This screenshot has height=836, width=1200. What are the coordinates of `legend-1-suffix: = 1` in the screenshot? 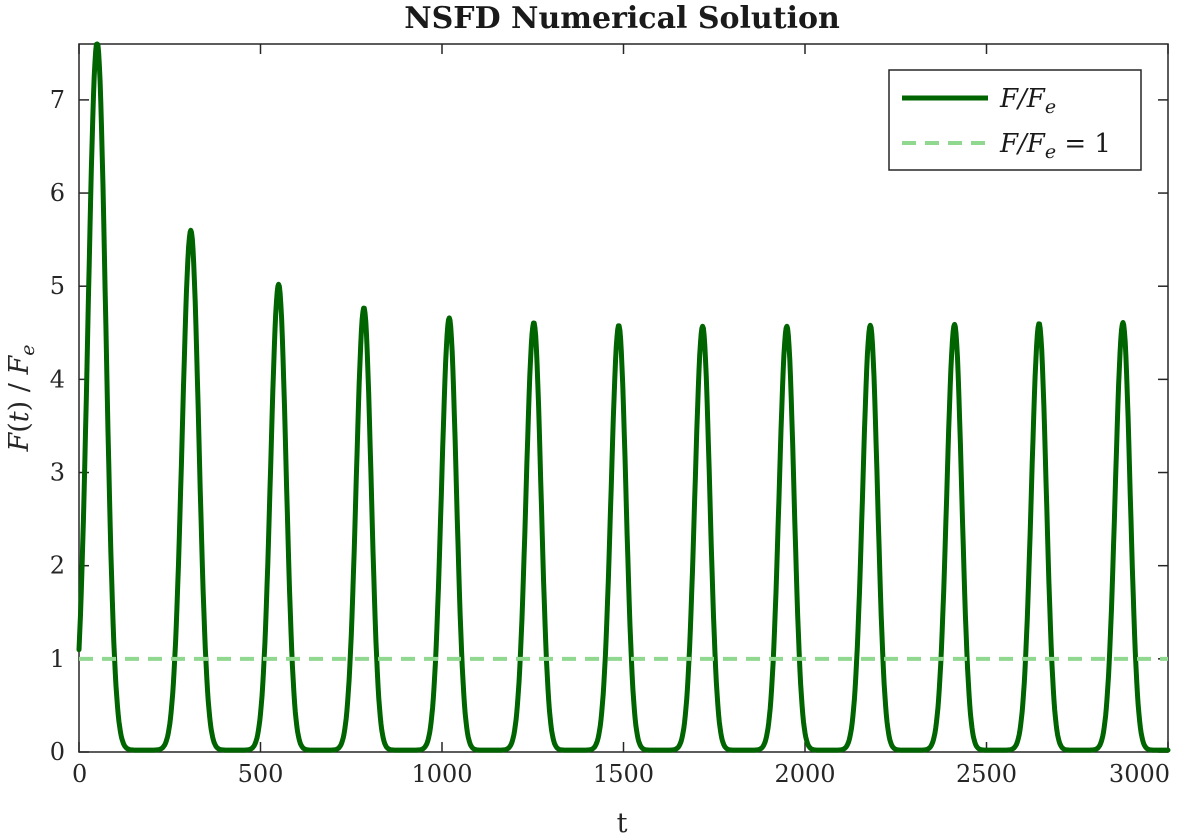 It's located at (1083, 144).